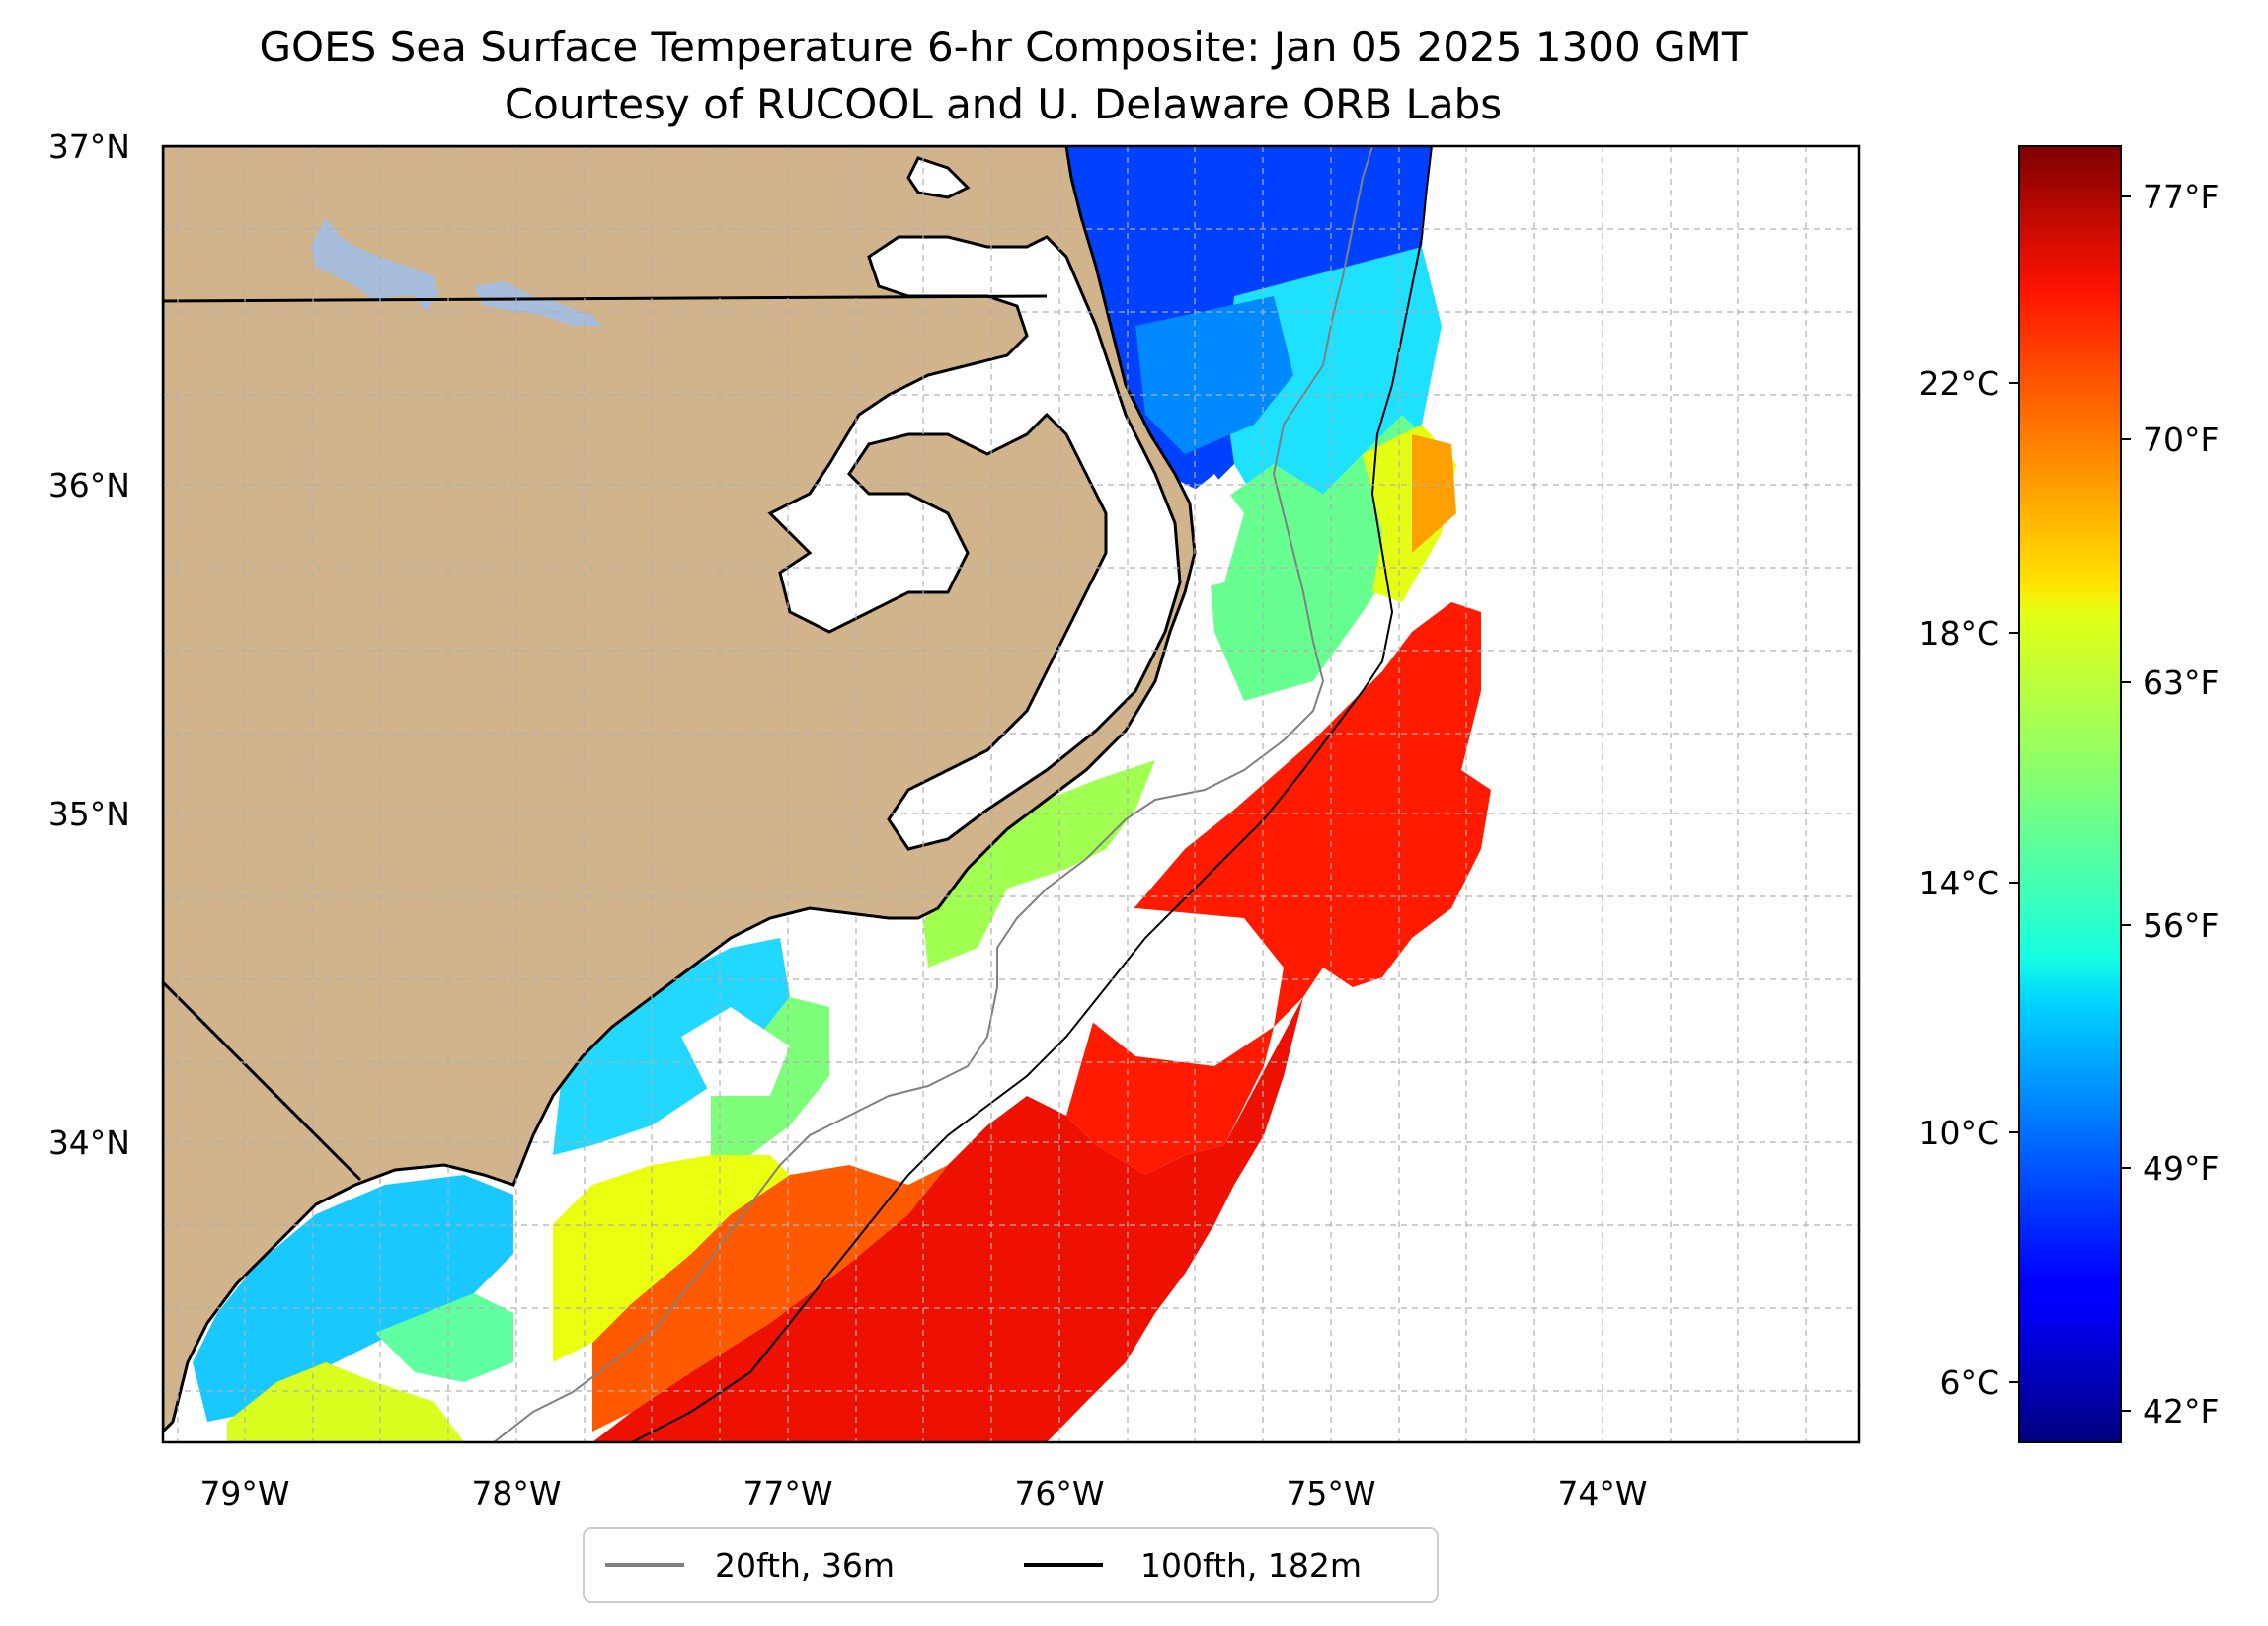  I want to click on lon-tick-label: 79°W, so click(244, 1493).